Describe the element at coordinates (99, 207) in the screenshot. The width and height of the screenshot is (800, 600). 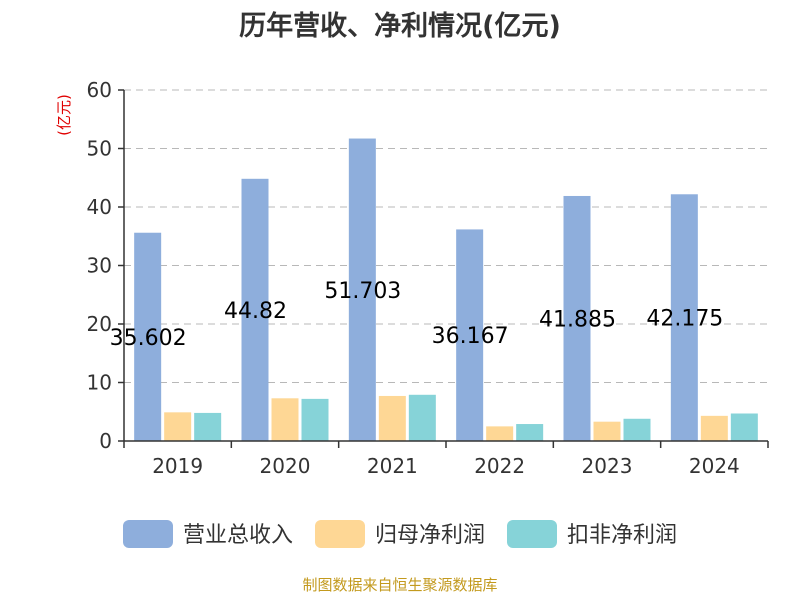
I see `y-tick-label: 40` at that location.